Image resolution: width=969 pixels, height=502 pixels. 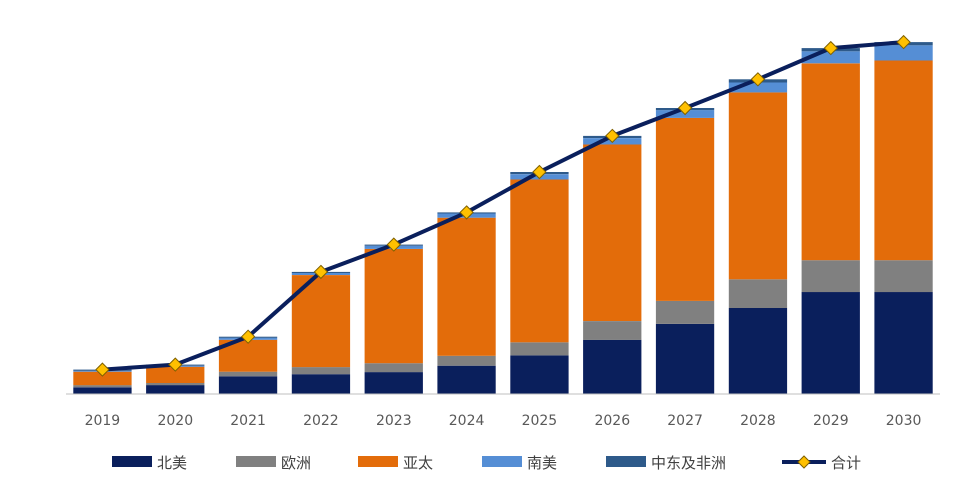 What do you see at coordinates (612, 136) in the screenshot?
I see `total-marker-2026` at bounding box center [612, 136].